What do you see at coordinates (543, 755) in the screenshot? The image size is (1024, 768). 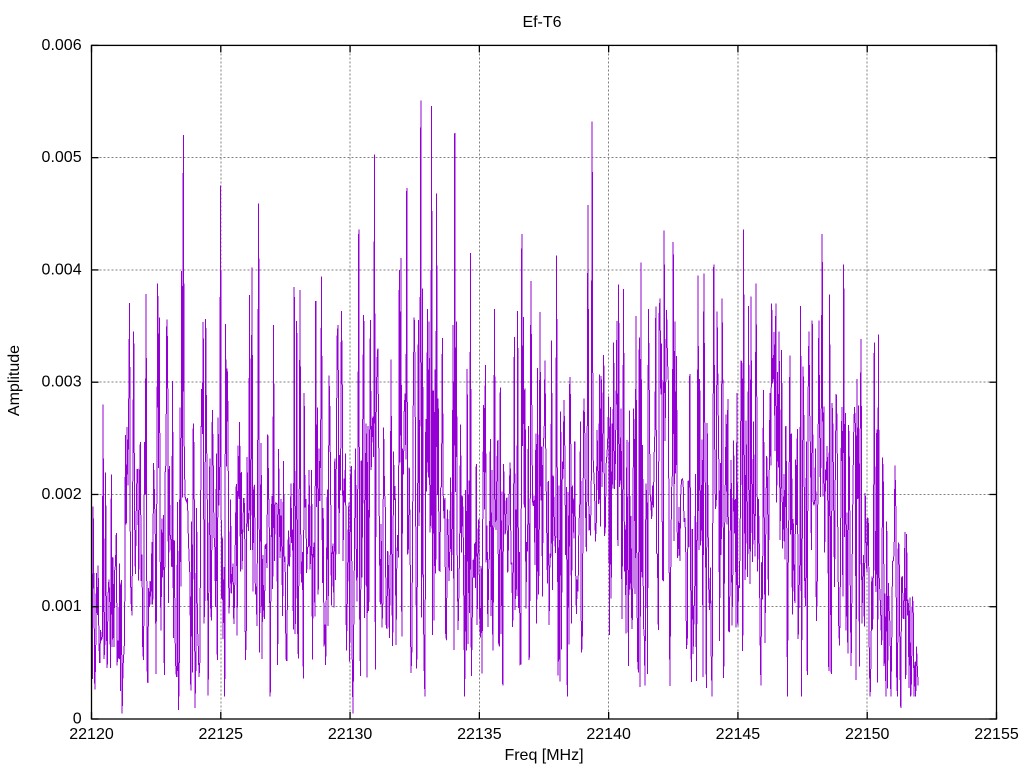 I see `svg-text: Freq [MHz]` at bounding box center [543, 755].